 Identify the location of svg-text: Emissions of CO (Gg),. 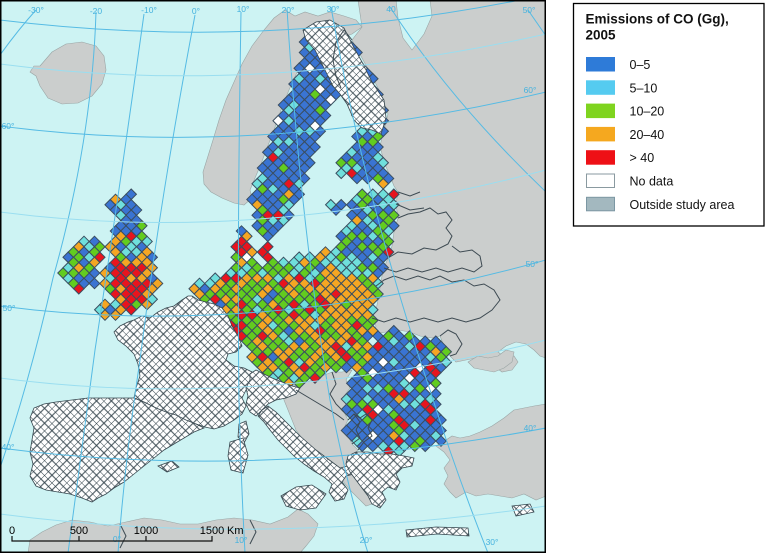
(657, 19).